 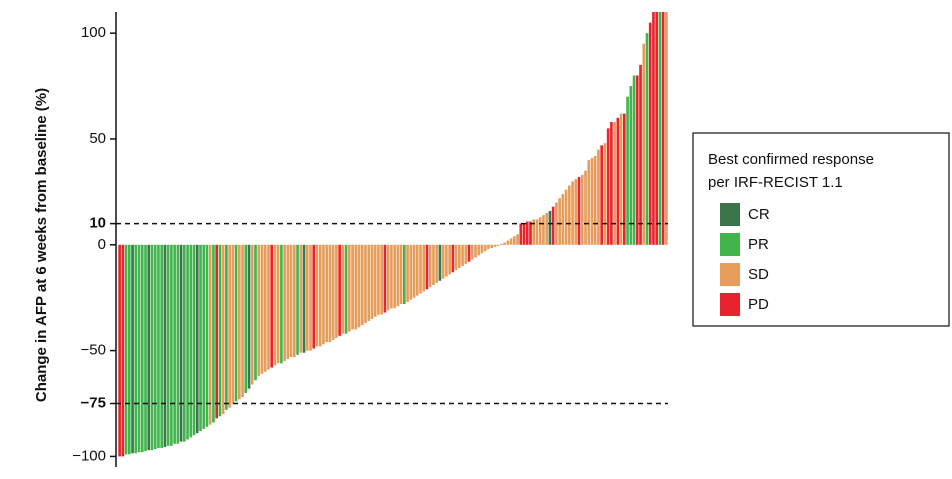 I want to click on legend-title: Best confirmed response, so click(x=791, y=159).